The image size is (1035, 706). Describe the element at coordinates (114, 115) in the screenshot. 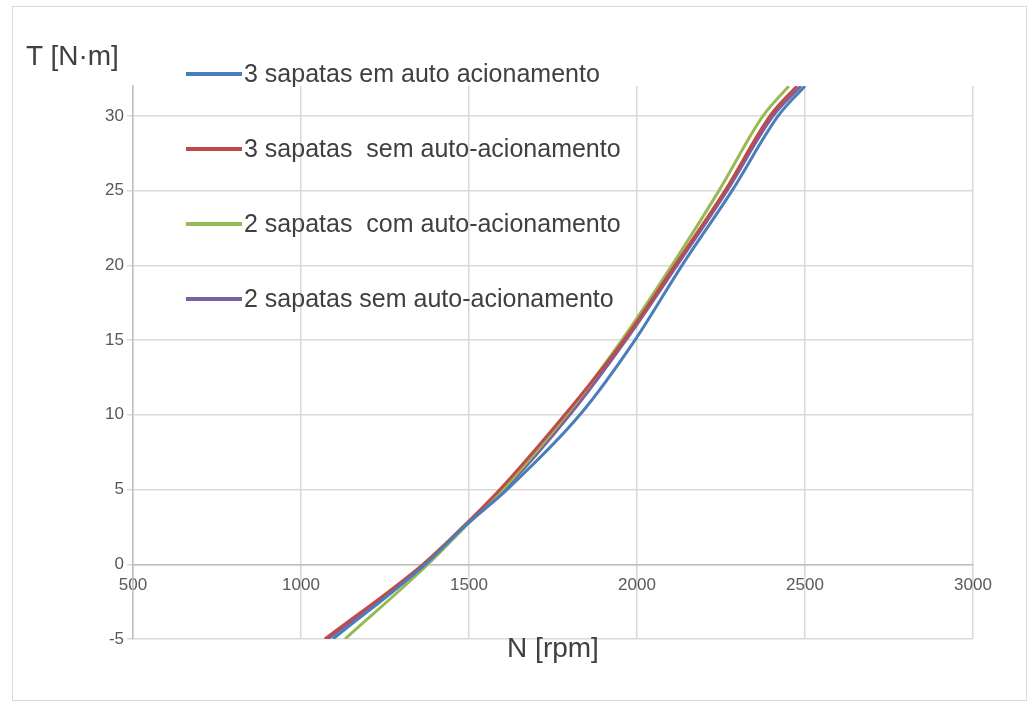

I see `y-tick-label: 30` at that location.